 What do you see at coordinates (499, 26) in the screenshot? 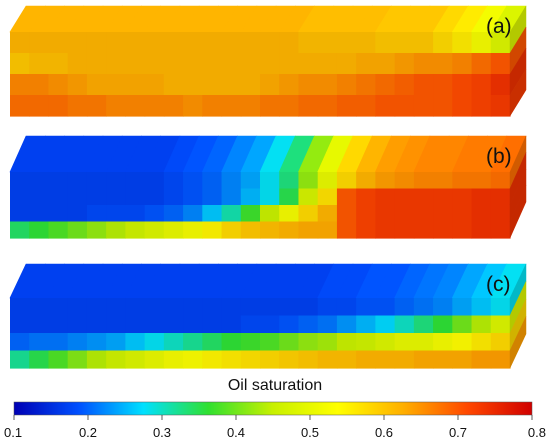
I see `panel-label: (a)` at bounding box center [499, 26].